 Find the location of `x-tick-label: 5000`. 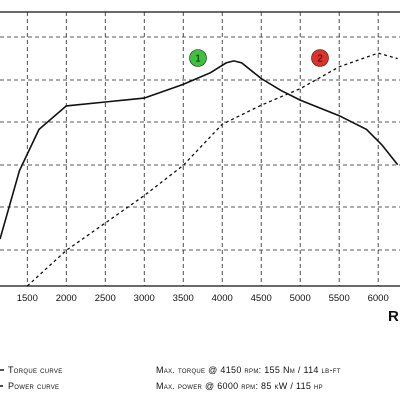

x-tick-label: 5000 is located at coordinates (300, 298).